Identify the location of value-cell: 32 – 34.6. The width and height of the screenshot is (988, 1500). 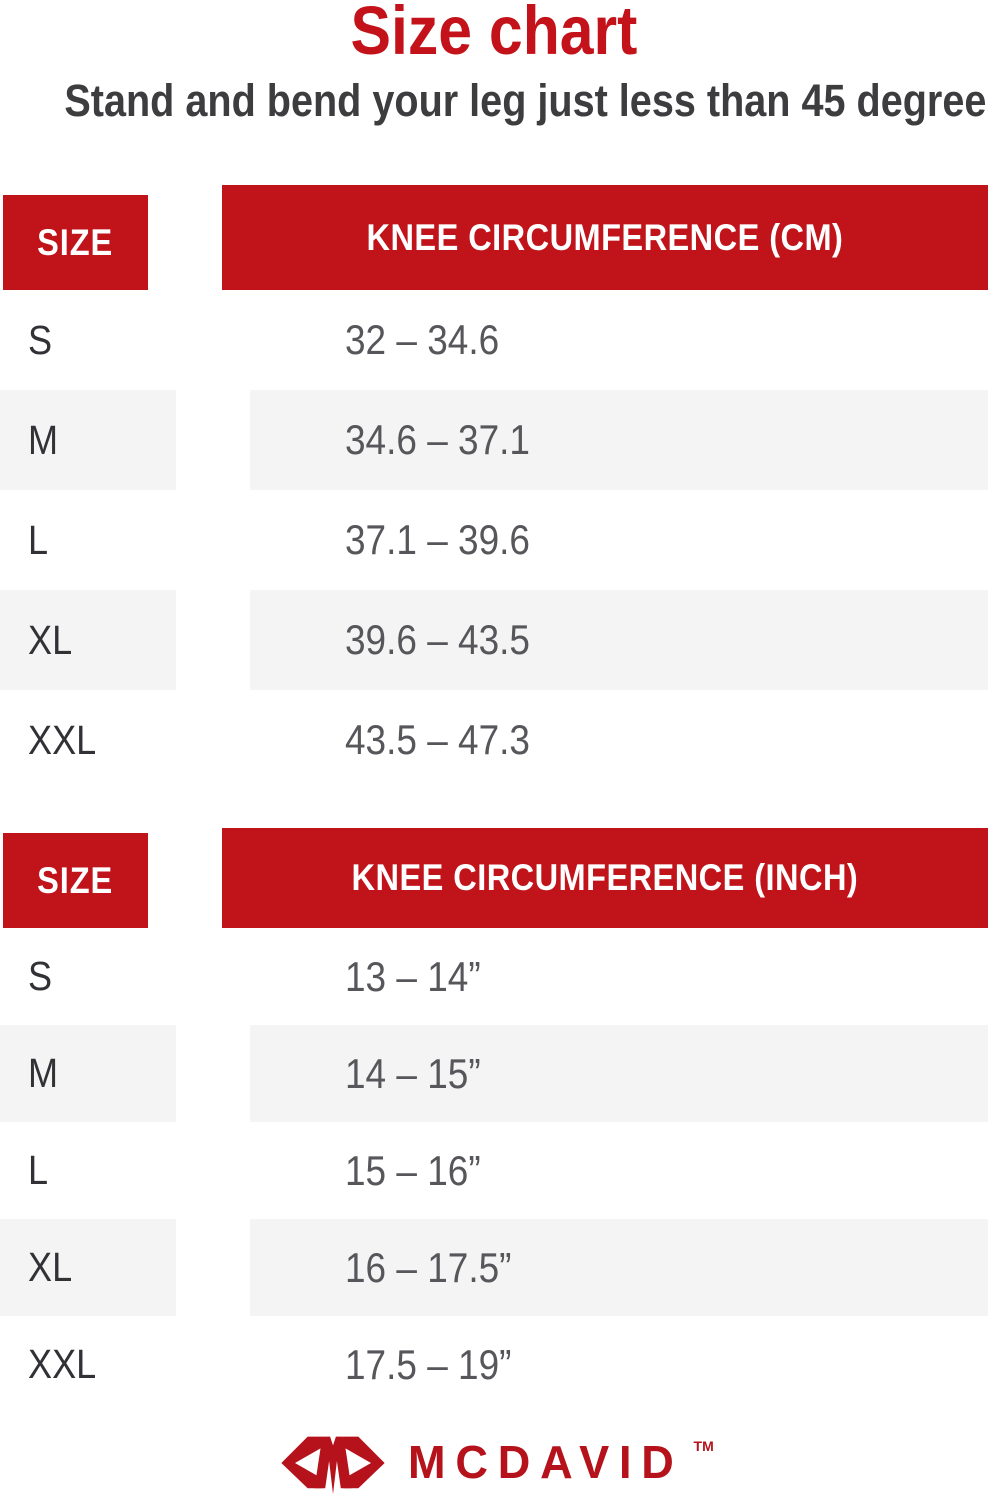
(619, 340).